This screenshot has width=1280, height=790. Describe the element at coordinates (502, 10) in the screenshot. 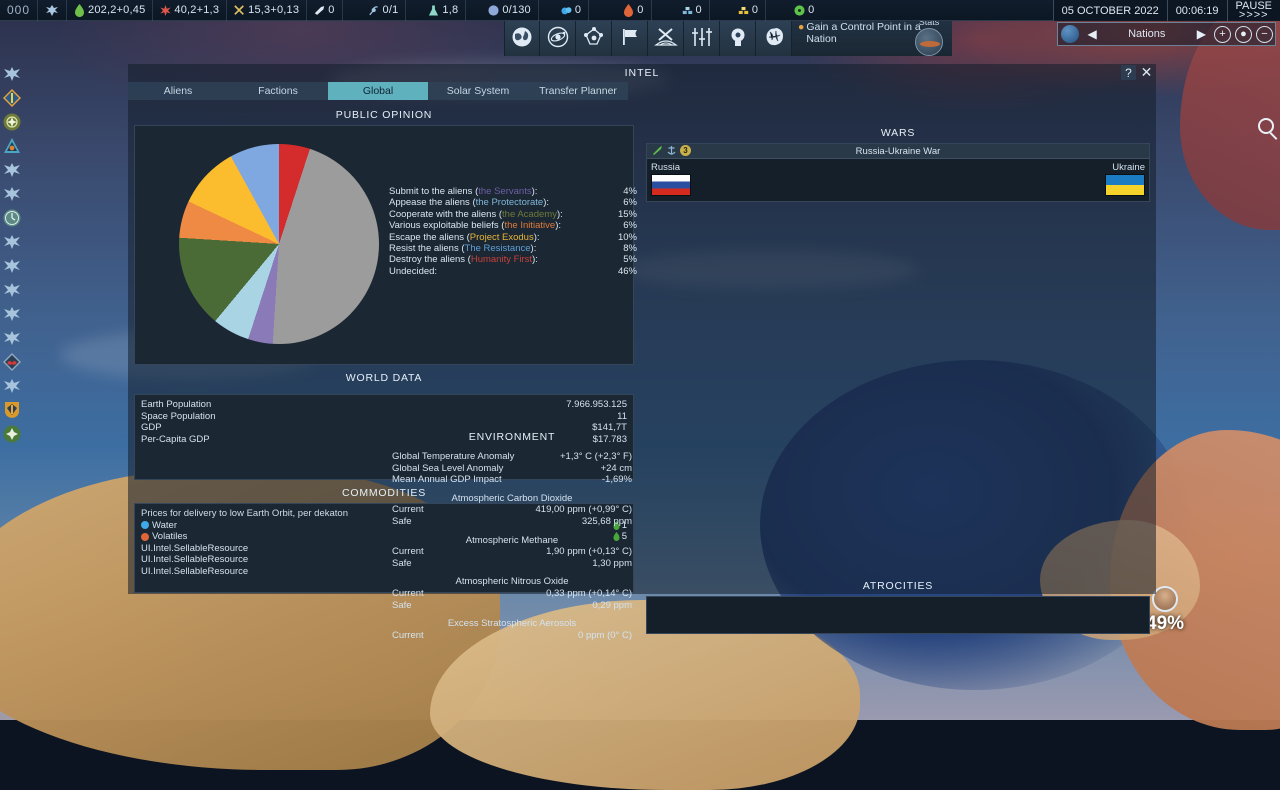

I see `resource-influence: 0/130` at that location.